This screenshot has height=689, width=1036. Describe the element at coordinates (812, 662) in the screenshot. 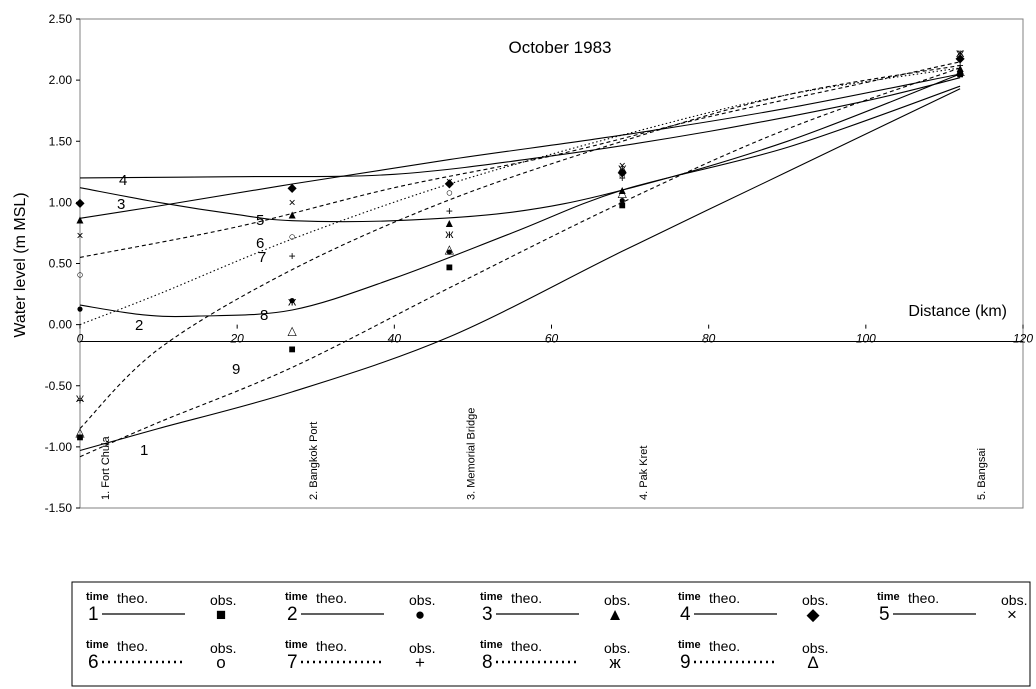

I see `legend-marker: Δ` at that location.